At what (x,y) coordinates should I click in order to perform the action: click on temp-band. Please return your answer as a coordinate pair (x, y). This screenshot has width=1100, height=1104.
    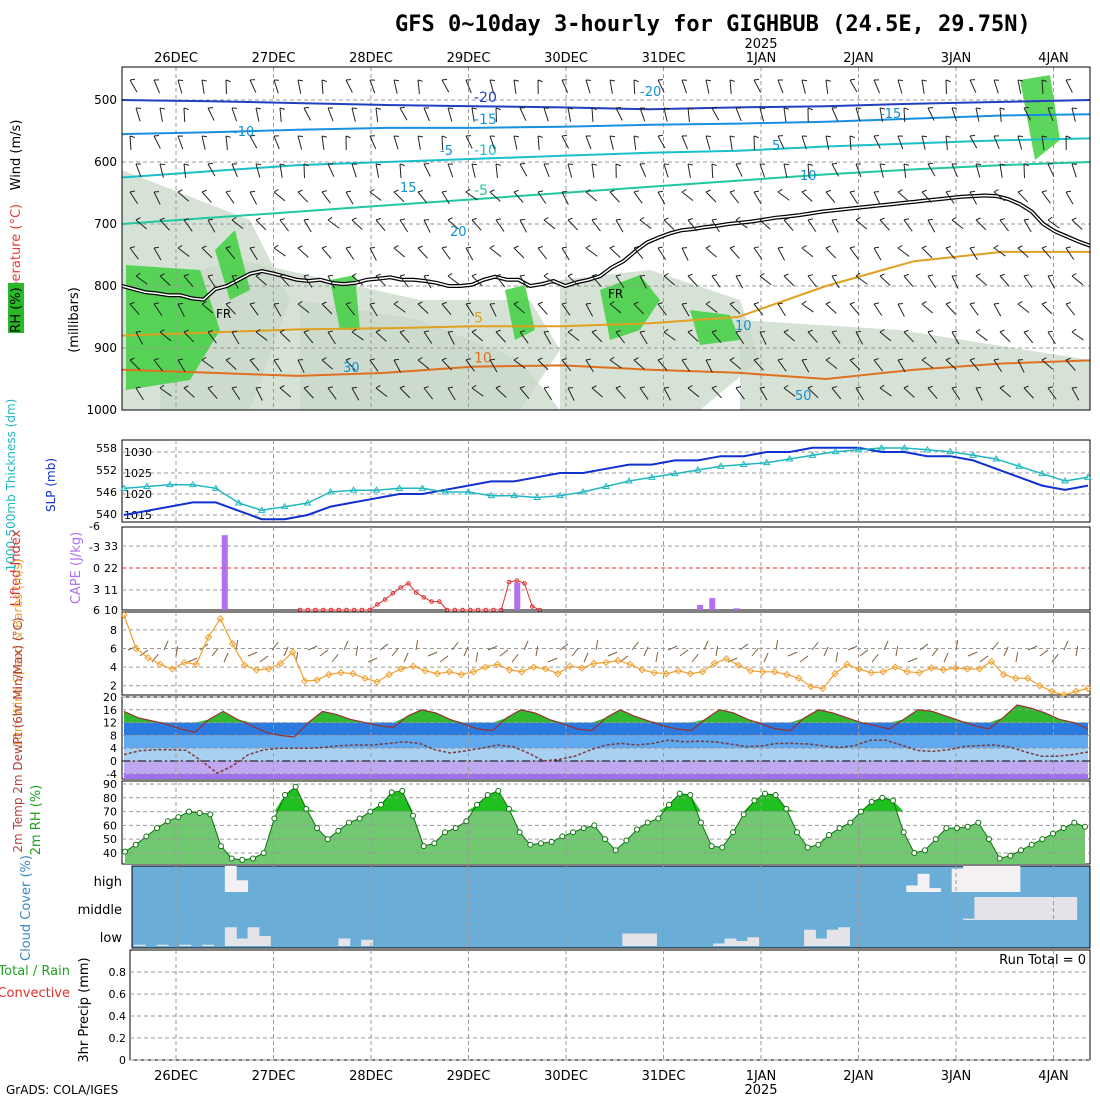
    Looking at the image, I should click on (606, 776).